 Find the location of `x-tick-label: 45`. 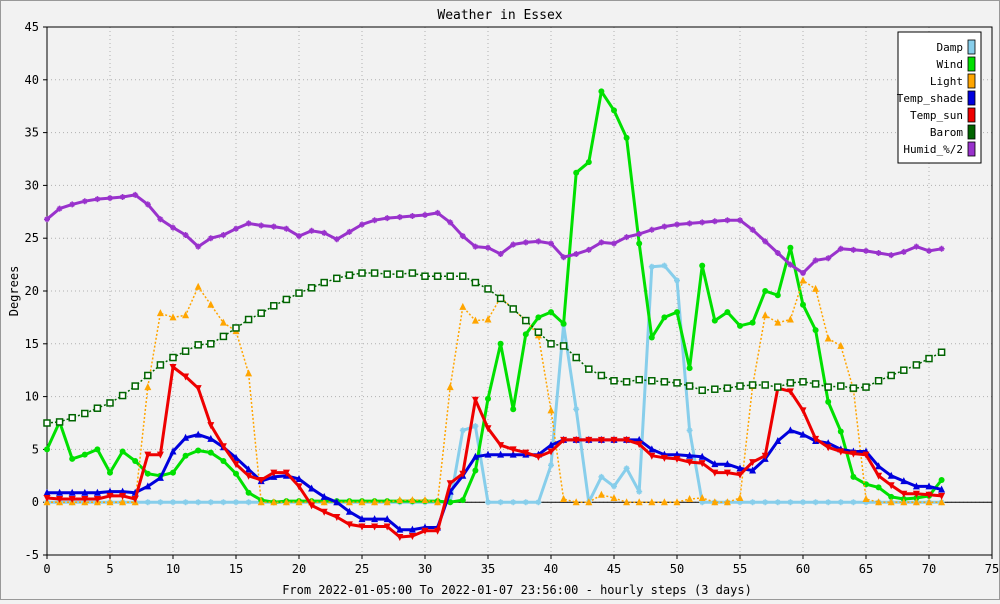

x-tick-label: 45 is located at coordinates (614, 569).